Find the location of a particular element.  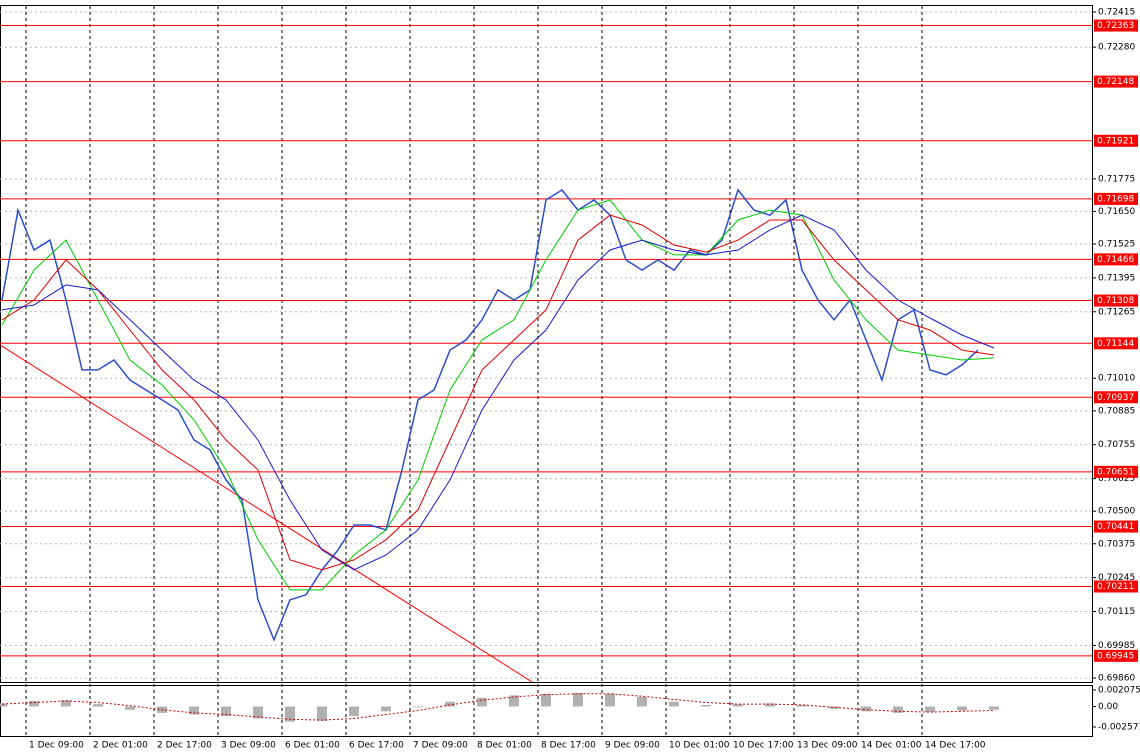

x-tick-label: 2 Dec 01:00 is located at coordinates (120, 746).